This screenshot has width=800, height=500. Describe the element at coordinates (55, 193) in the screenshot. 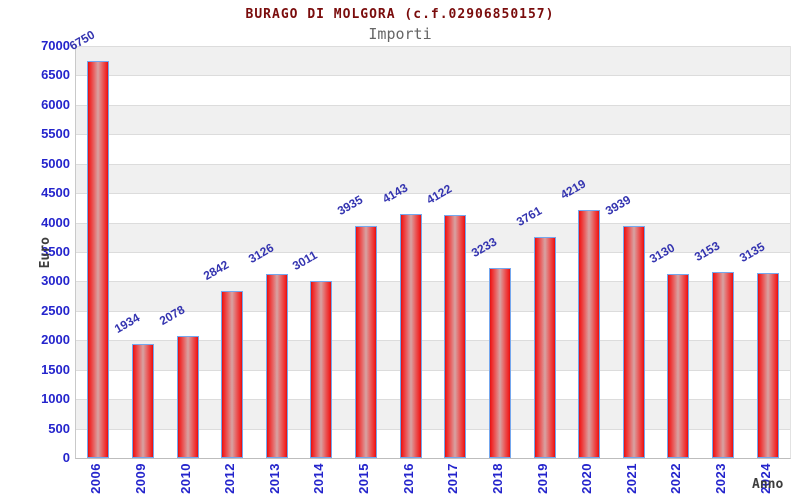

I see `y-tick-label: 4500` at that location.